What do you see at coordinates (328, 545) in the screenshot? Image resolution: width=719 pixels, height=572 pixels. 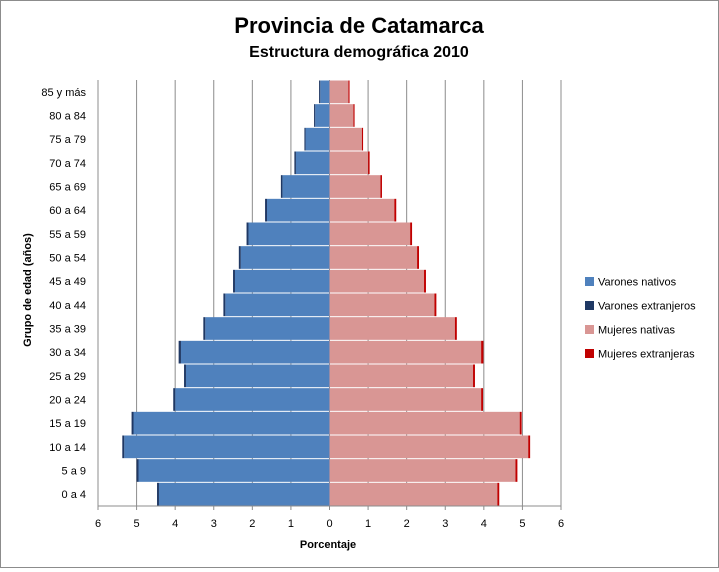 I see `x-axis-title: Porcentaje` at bounding box center [328, 545].